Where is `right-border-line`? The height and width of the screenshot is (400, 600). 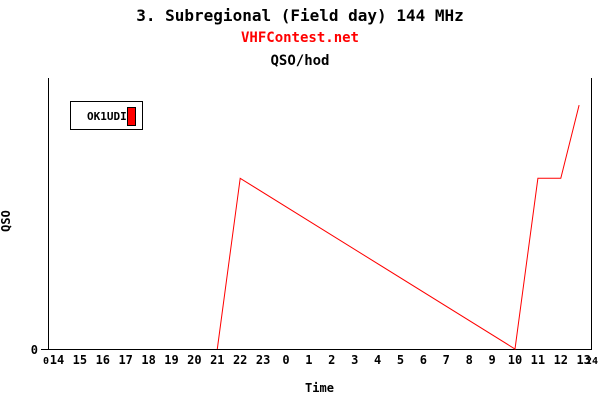
right-border-line is located at coordinates (591, 213).